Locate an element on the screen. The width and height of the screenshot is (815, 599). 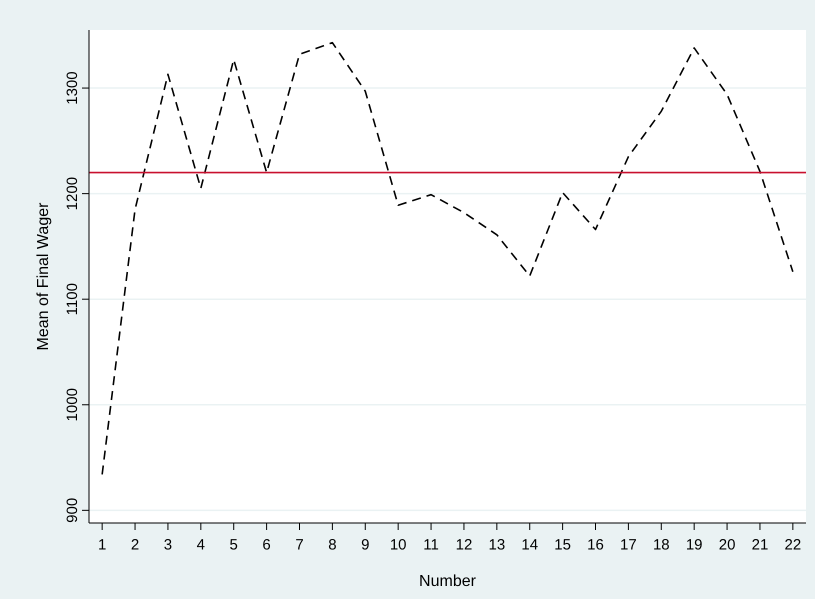
x-tick-label: 4 is located at coordinates (200, 545).